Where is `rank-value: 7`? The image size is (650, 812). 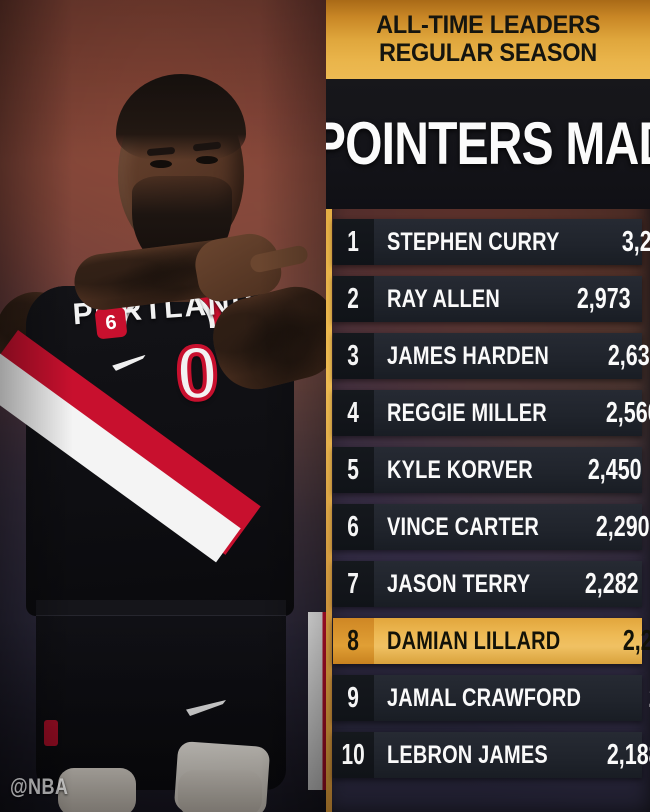
rank-value: 7 is located at coordinates (353, 583).